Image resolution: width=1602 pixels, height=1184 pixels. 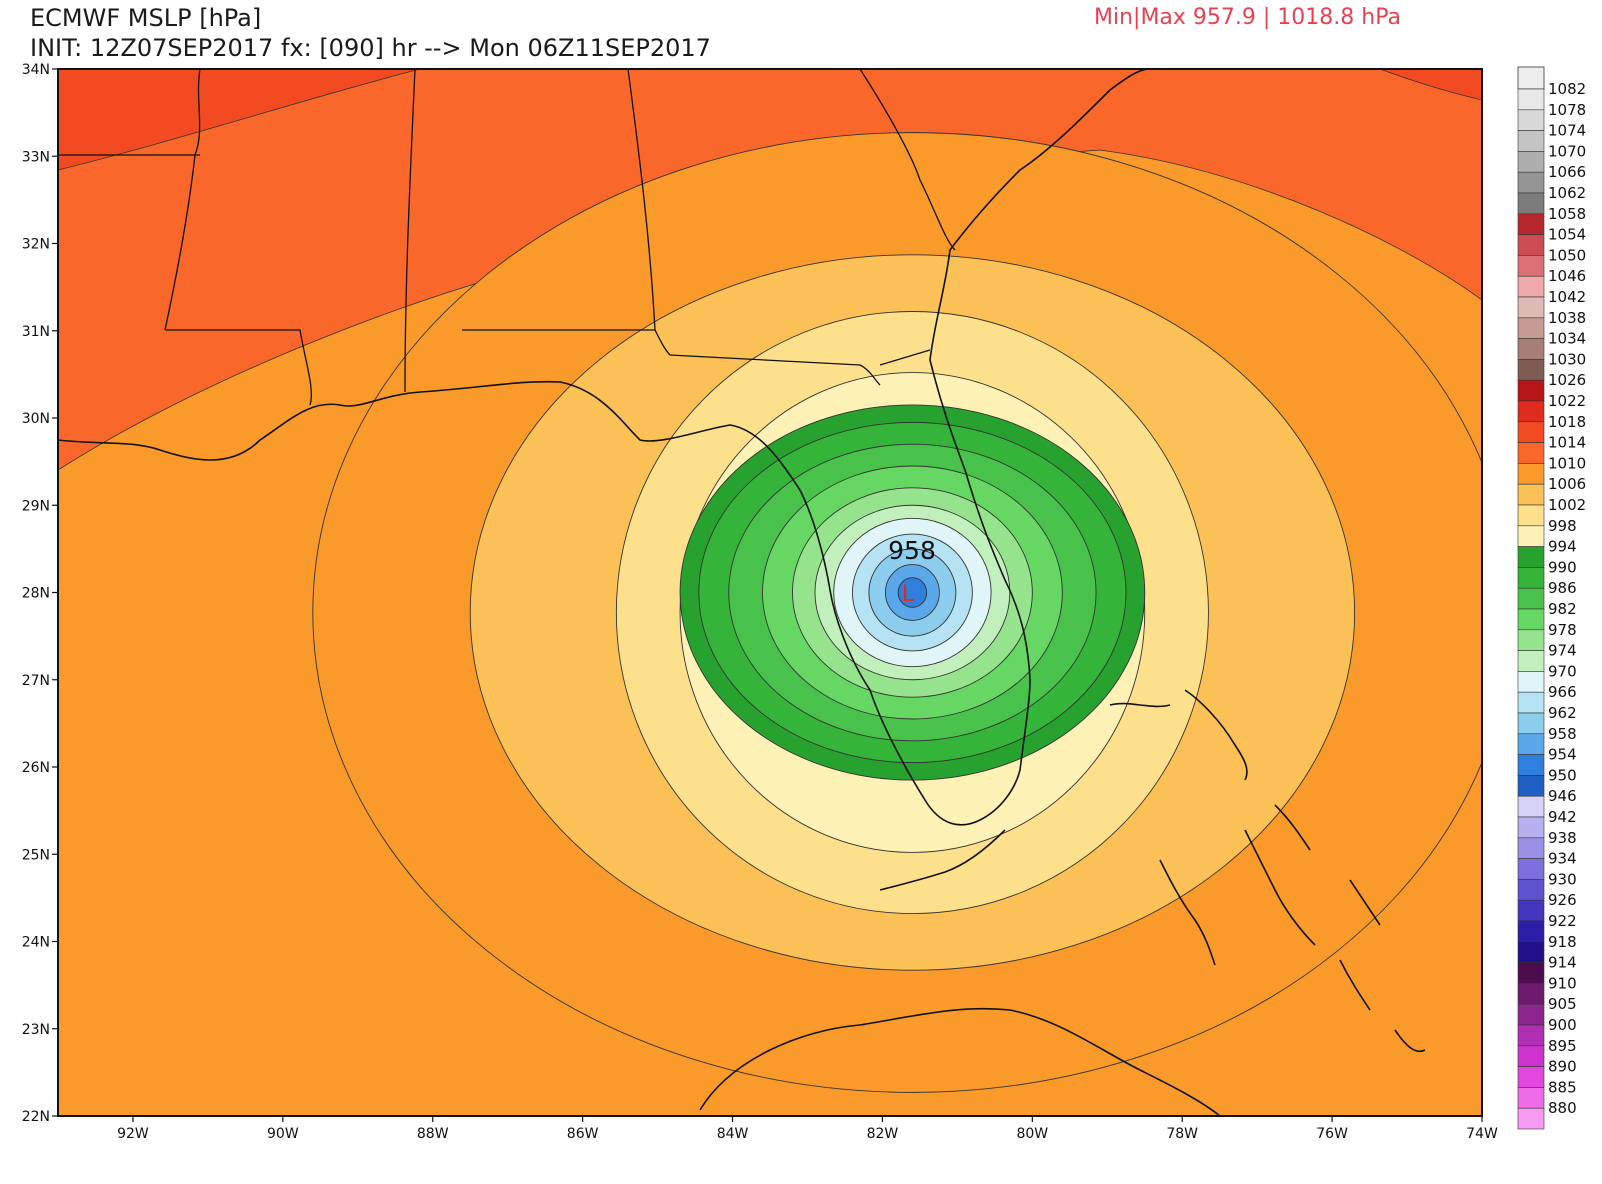 What do you see at coordinates (36, 768) in the screenshot?
I see `lat-label: 26N` at bounding box center [36, 768].